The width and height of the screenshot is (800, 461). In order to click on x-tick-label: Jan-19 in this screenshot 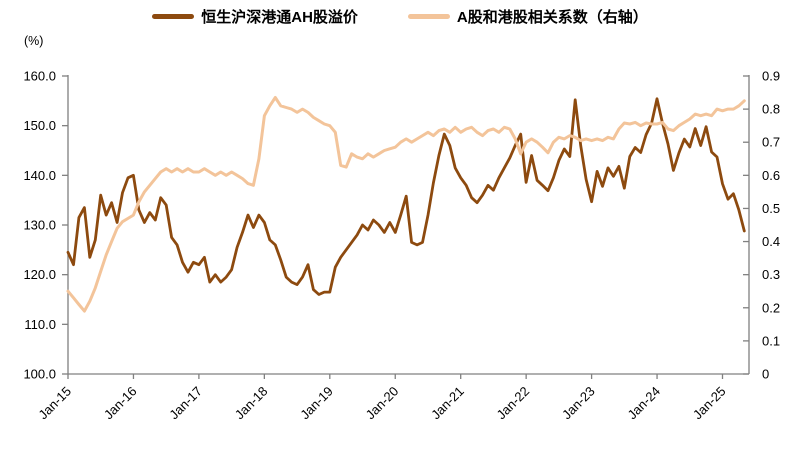, I will do `click(316, 403)`.